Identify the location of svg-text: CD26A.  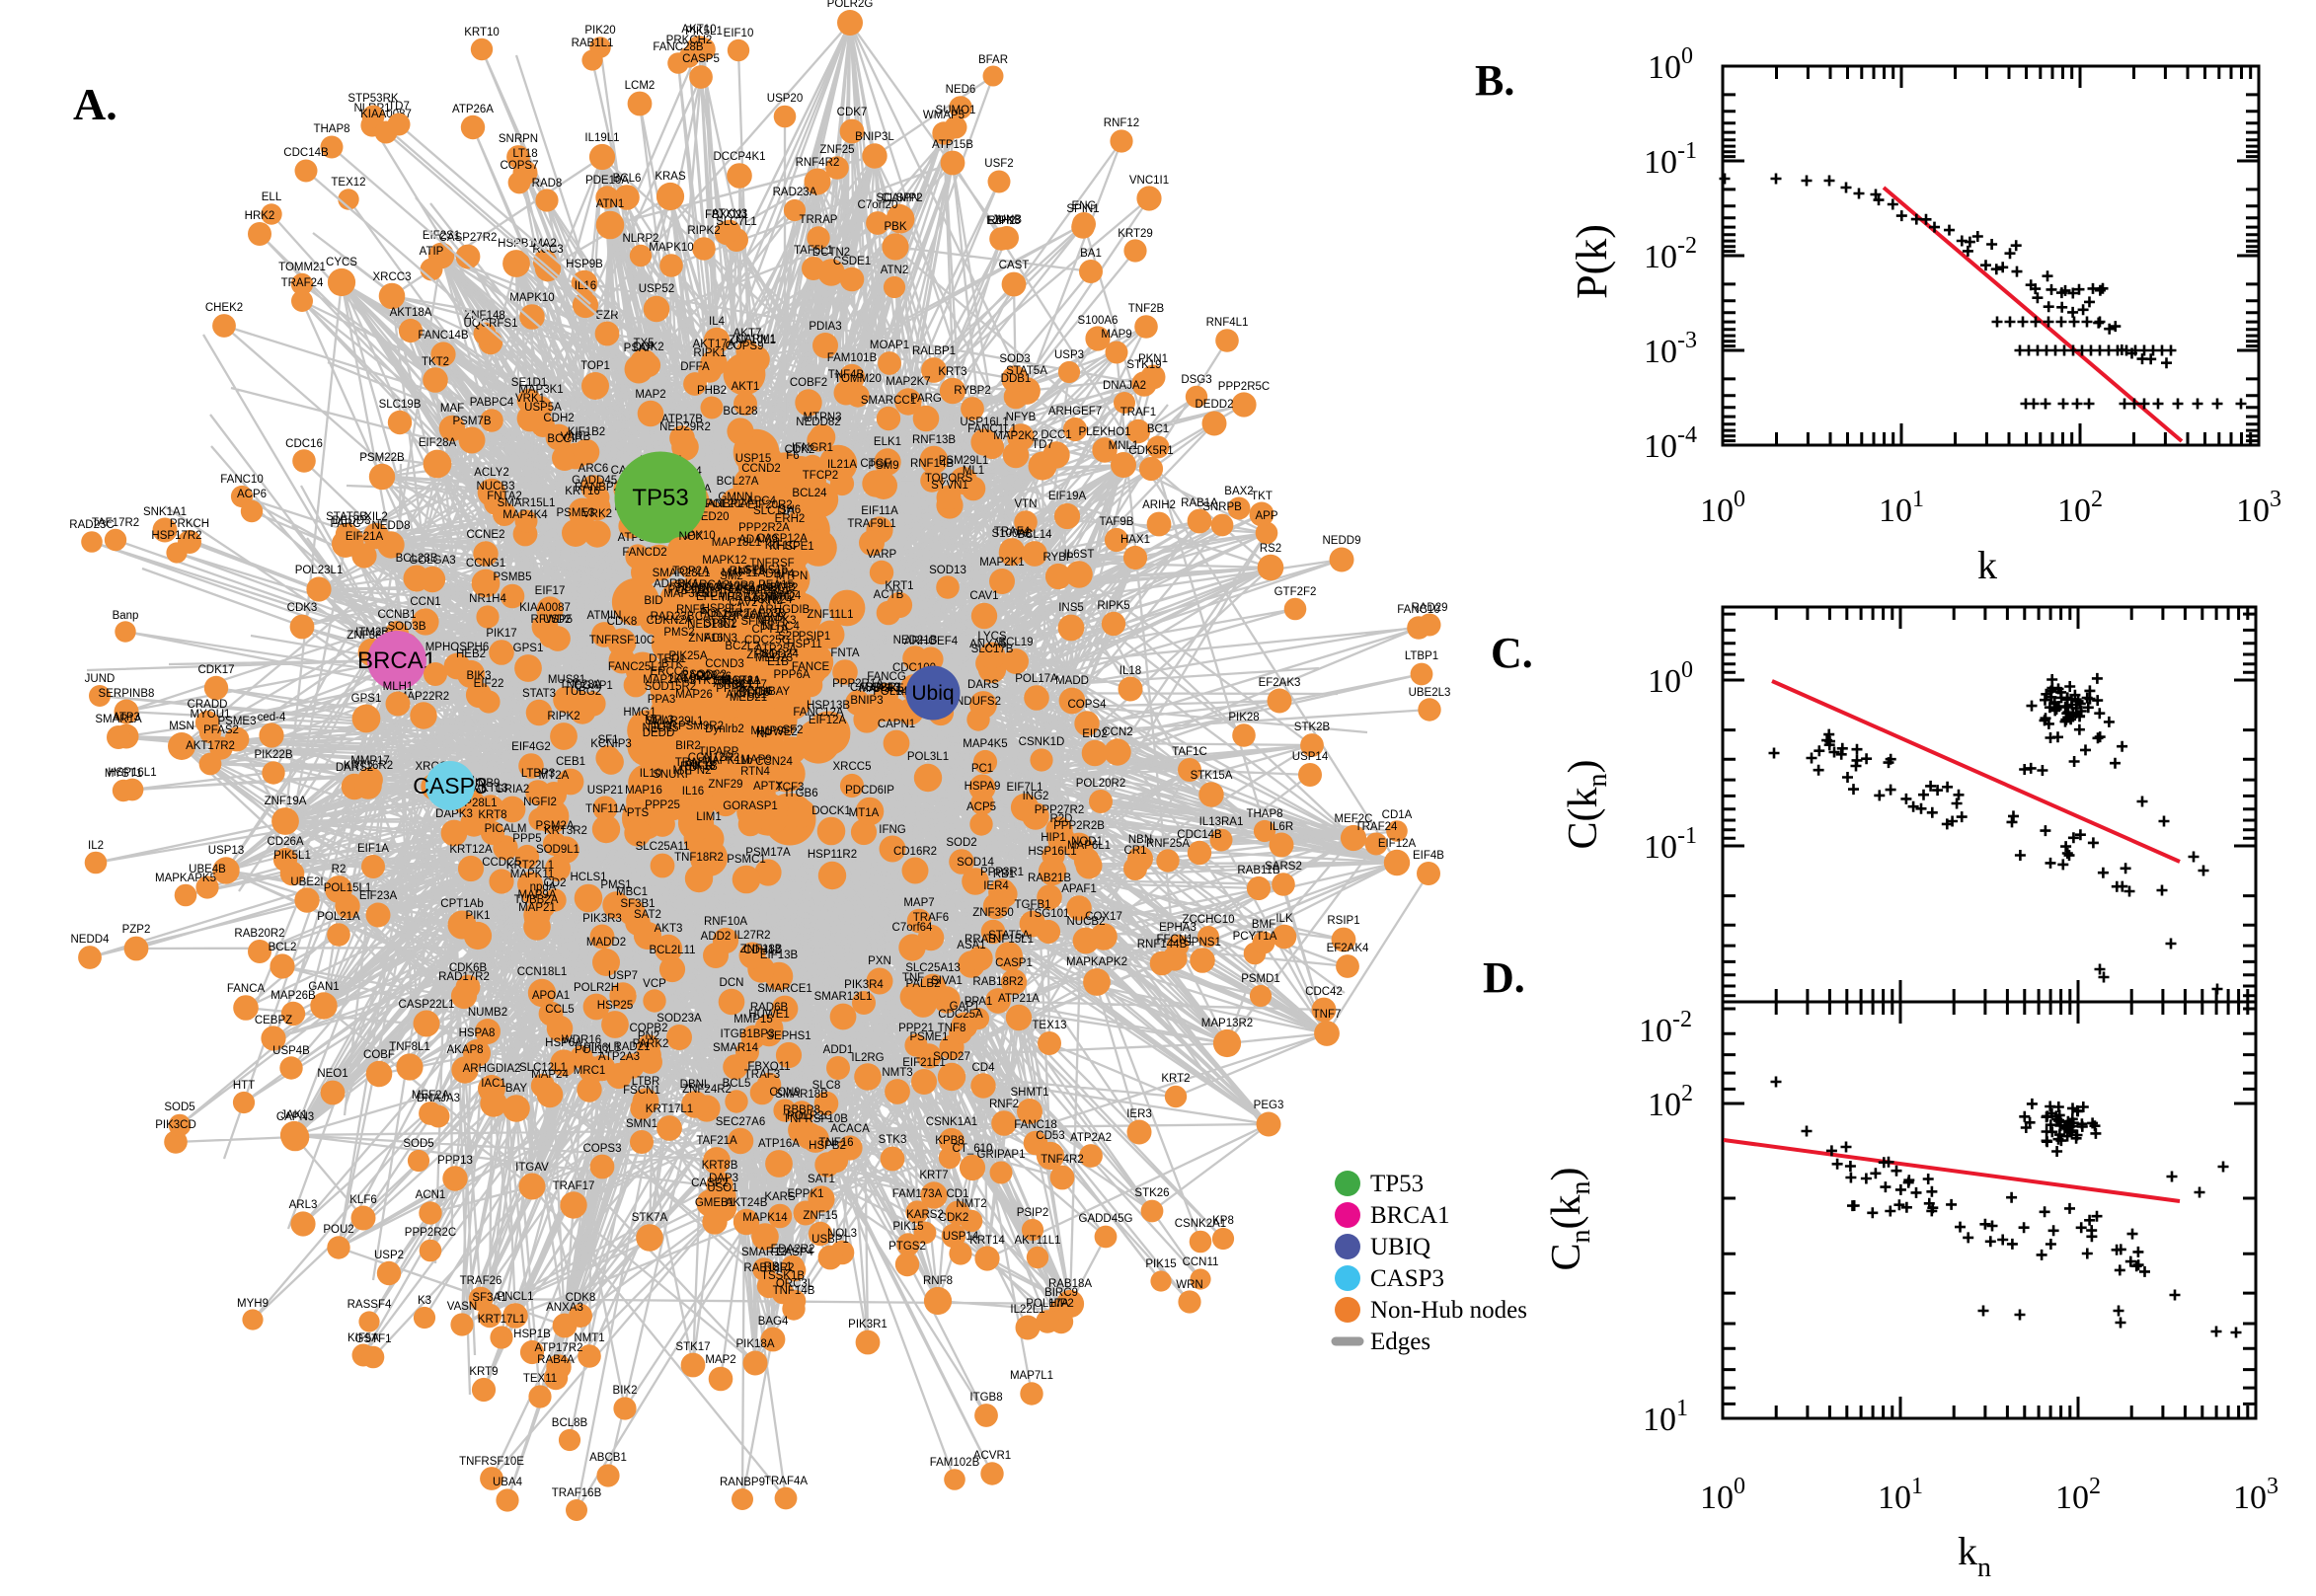
(285, 842).